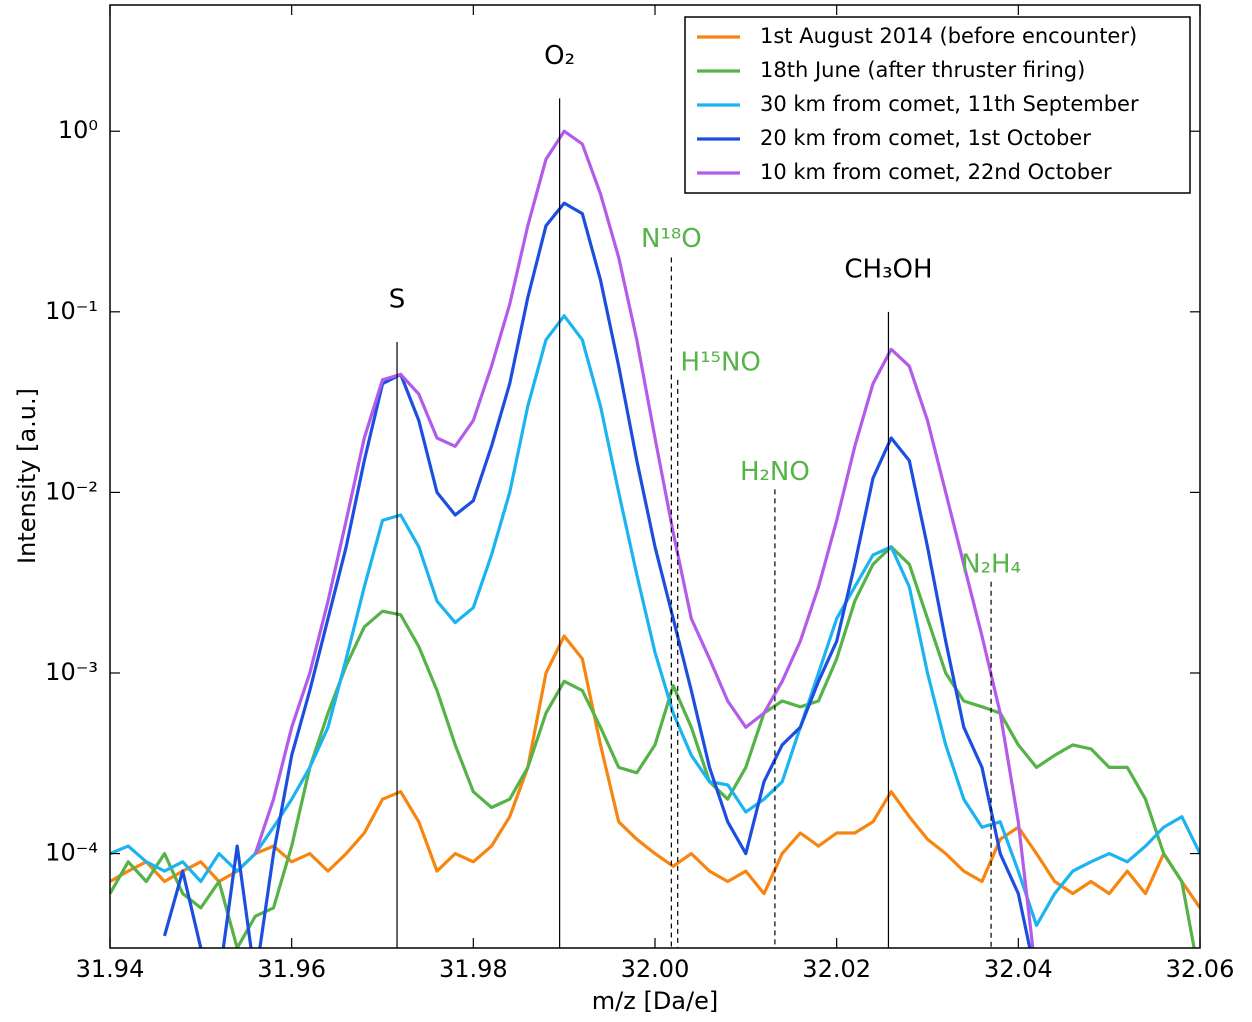 Image resolution: width=1252 pixels, height=1022 pixels. I want to click on x-tick-label: 32.04, so click(1018, 969).